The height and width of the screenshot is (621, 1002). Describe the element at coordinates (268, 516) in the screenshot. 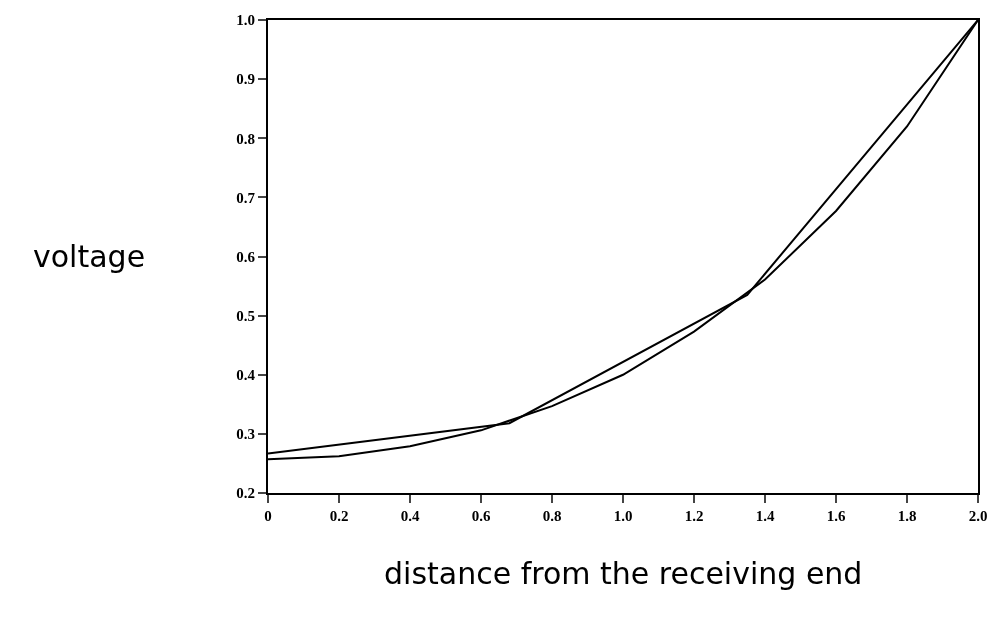

I see `x-tick-label: 0` at that location.